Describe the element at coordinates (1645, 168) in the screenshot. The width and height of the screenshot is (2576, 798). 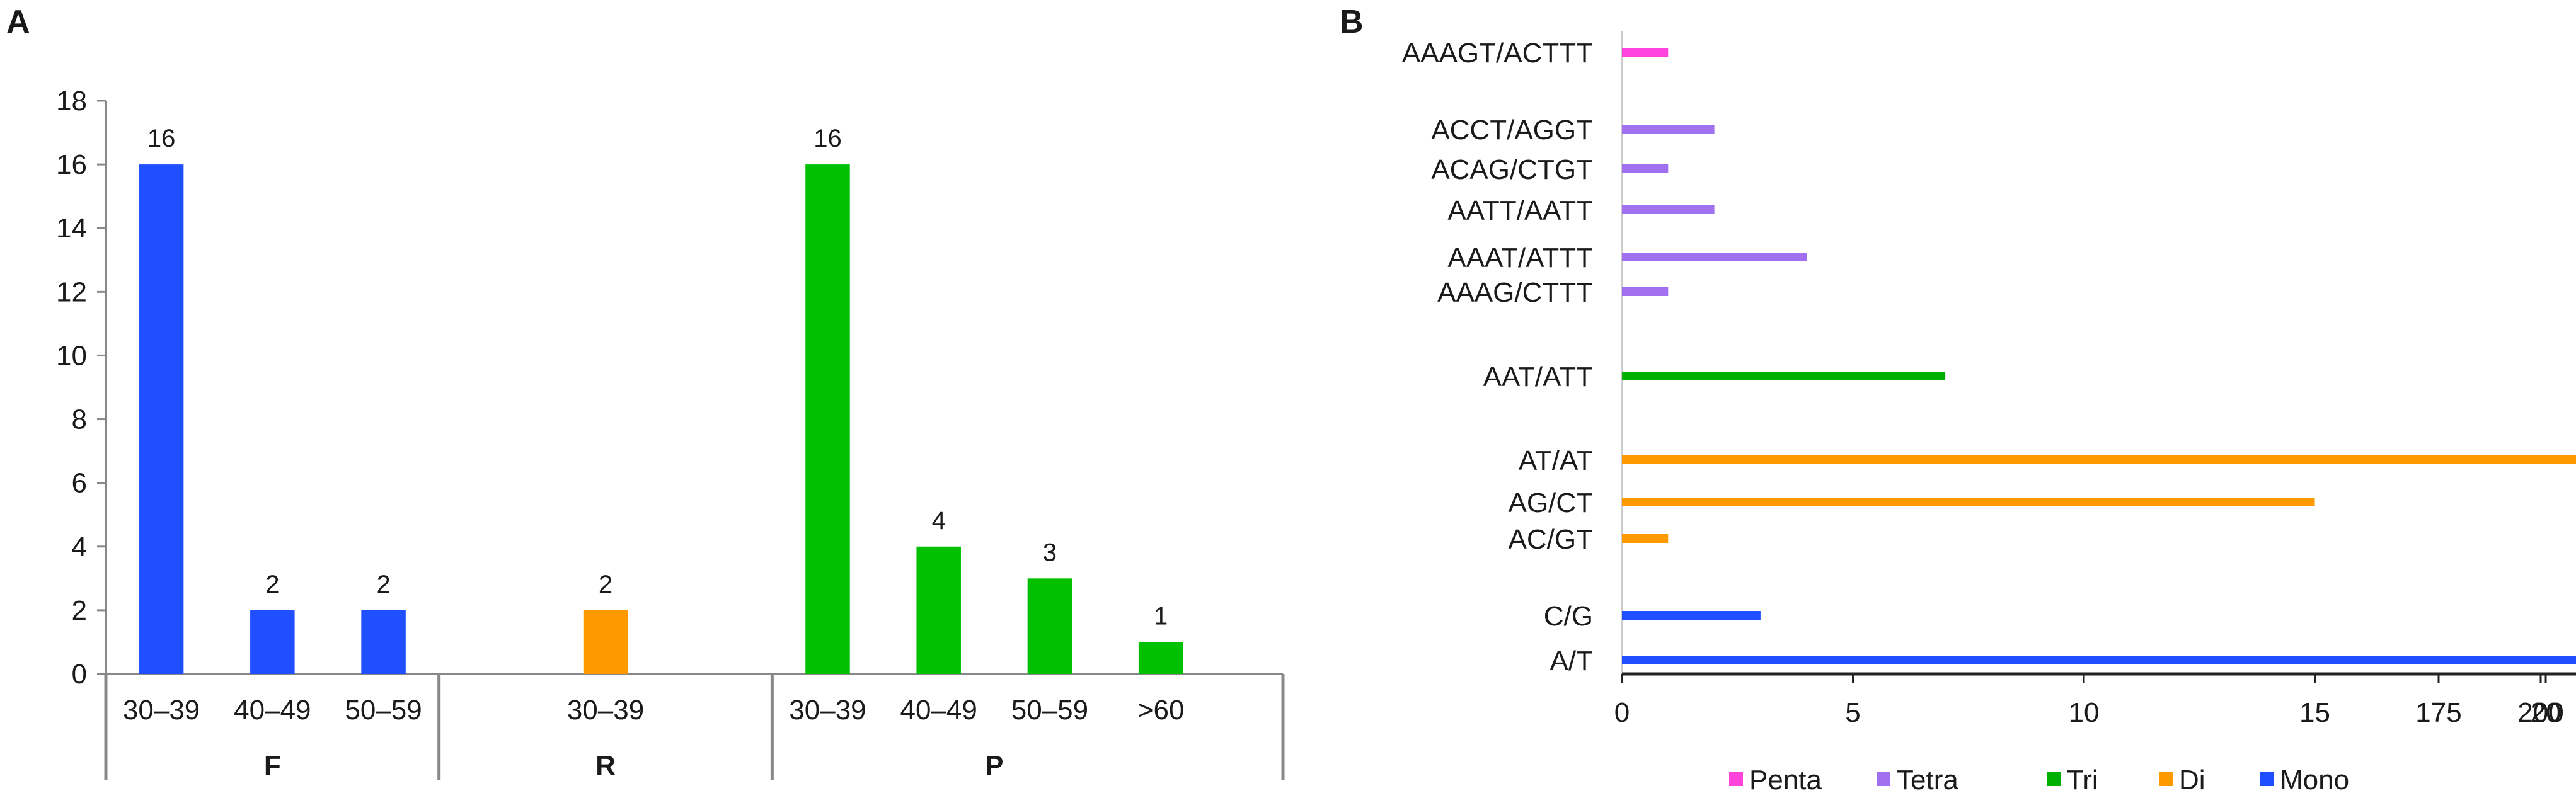
I see `bar-ACAG/CTGT` at that location.